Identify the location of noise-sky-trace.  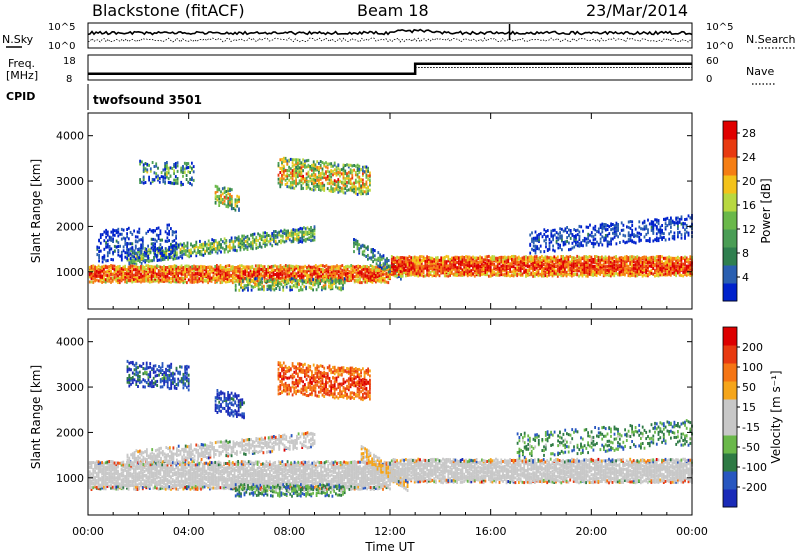
(390, 32).